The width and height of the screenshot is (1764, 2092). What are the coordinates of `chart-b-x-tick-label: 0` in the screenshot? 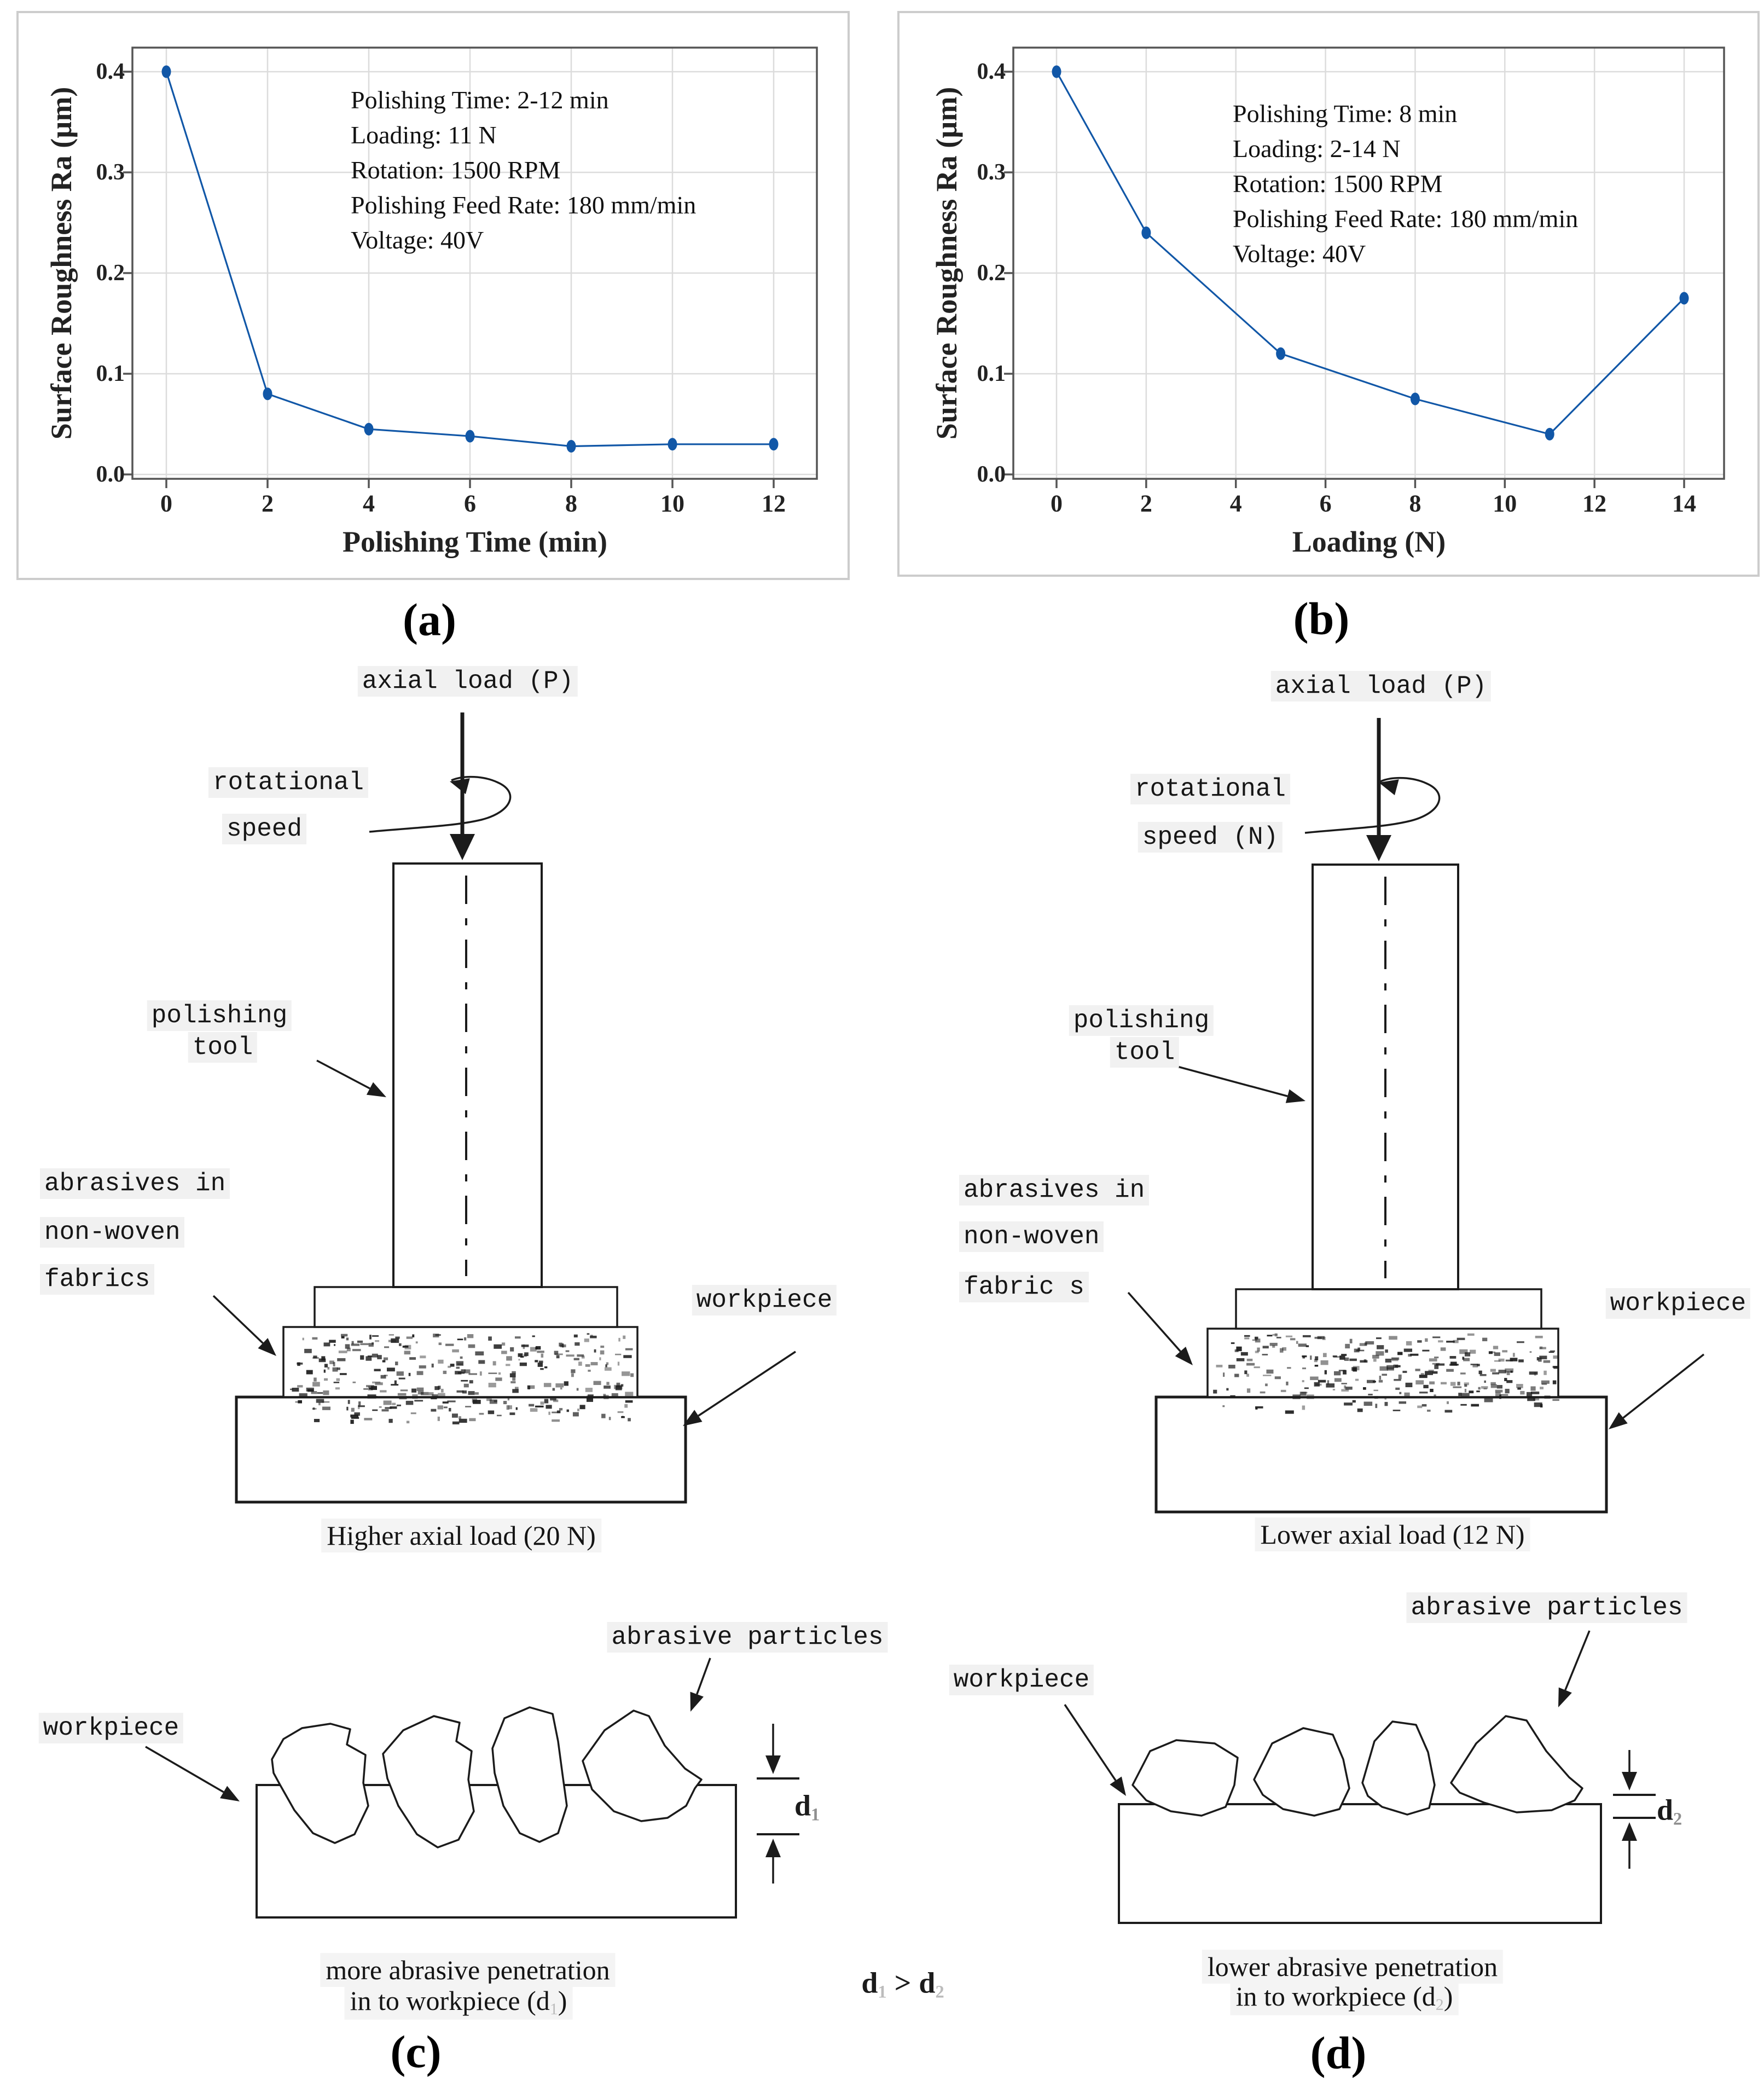 It's located at (1057, 504).